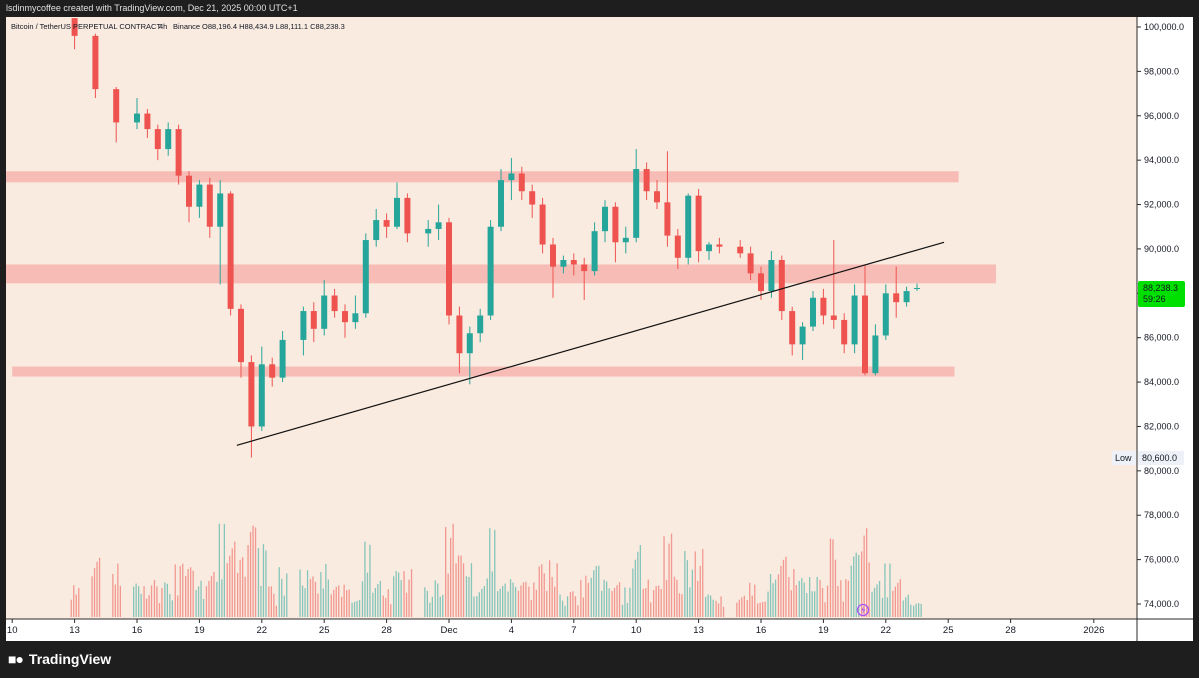 This screenshot has height=678, width=1199. I want to click on lightning-icon, so click(863, 610).